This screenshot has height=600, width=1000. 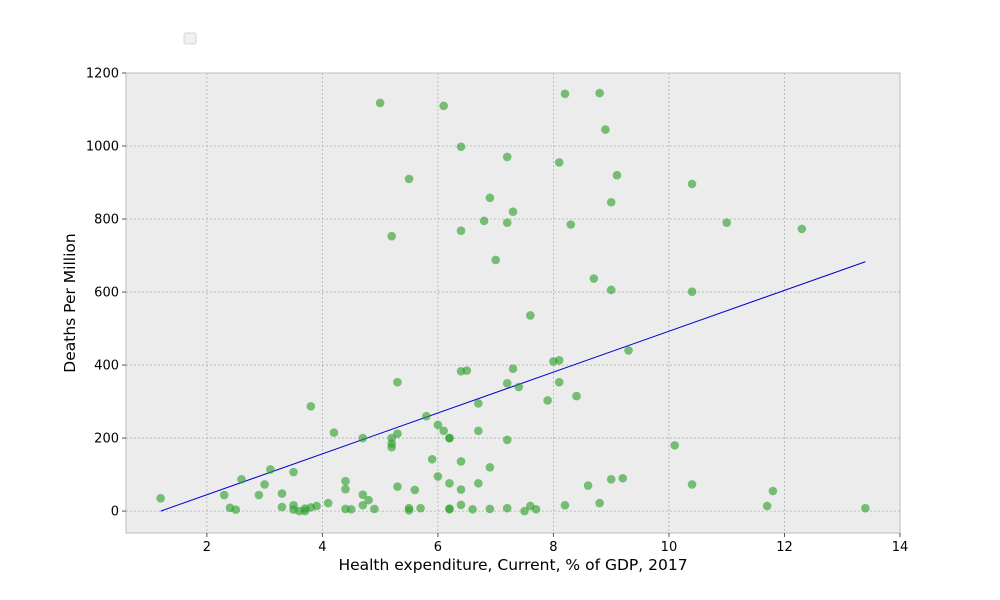 What do you see at coordinates (115, 512) in the screenshot?
I see `y-tick-label: 0` at bounding box center [115, 512].